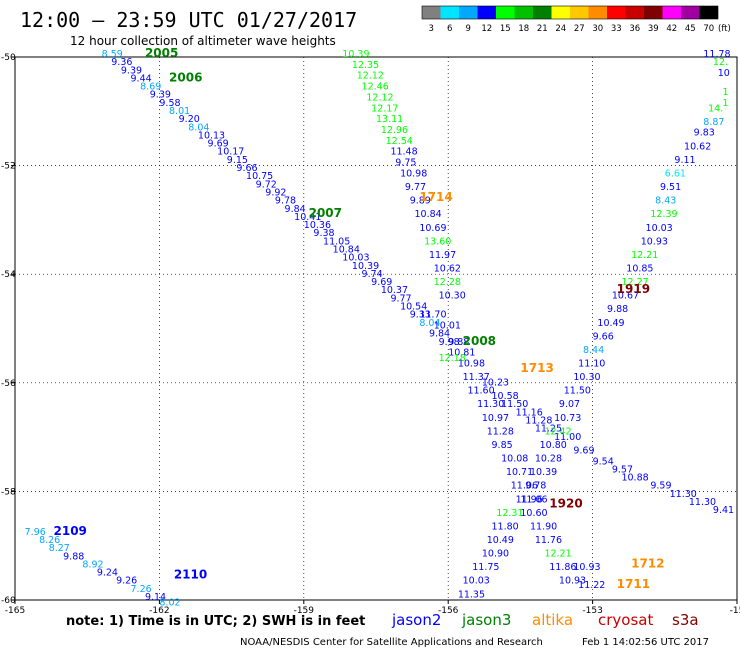  I want to click on legend-unit: (ft), so click(724, 29).